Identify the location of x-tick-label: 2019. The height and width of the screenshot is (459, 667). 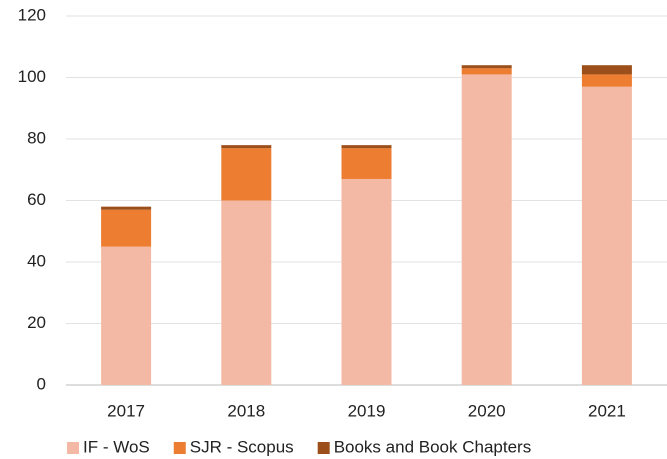
(367, 410).